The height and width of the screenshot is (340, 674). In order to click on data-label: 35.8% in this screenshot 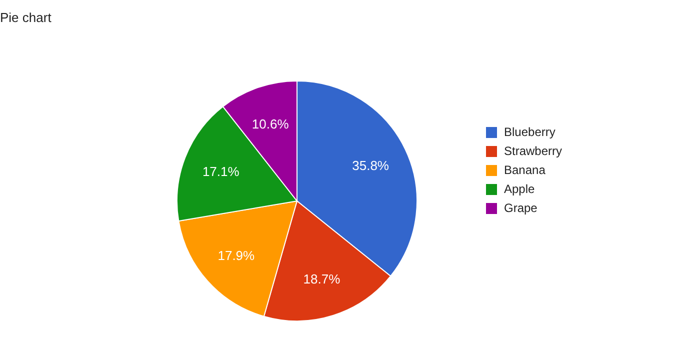, I will do `click(371, 166)`.